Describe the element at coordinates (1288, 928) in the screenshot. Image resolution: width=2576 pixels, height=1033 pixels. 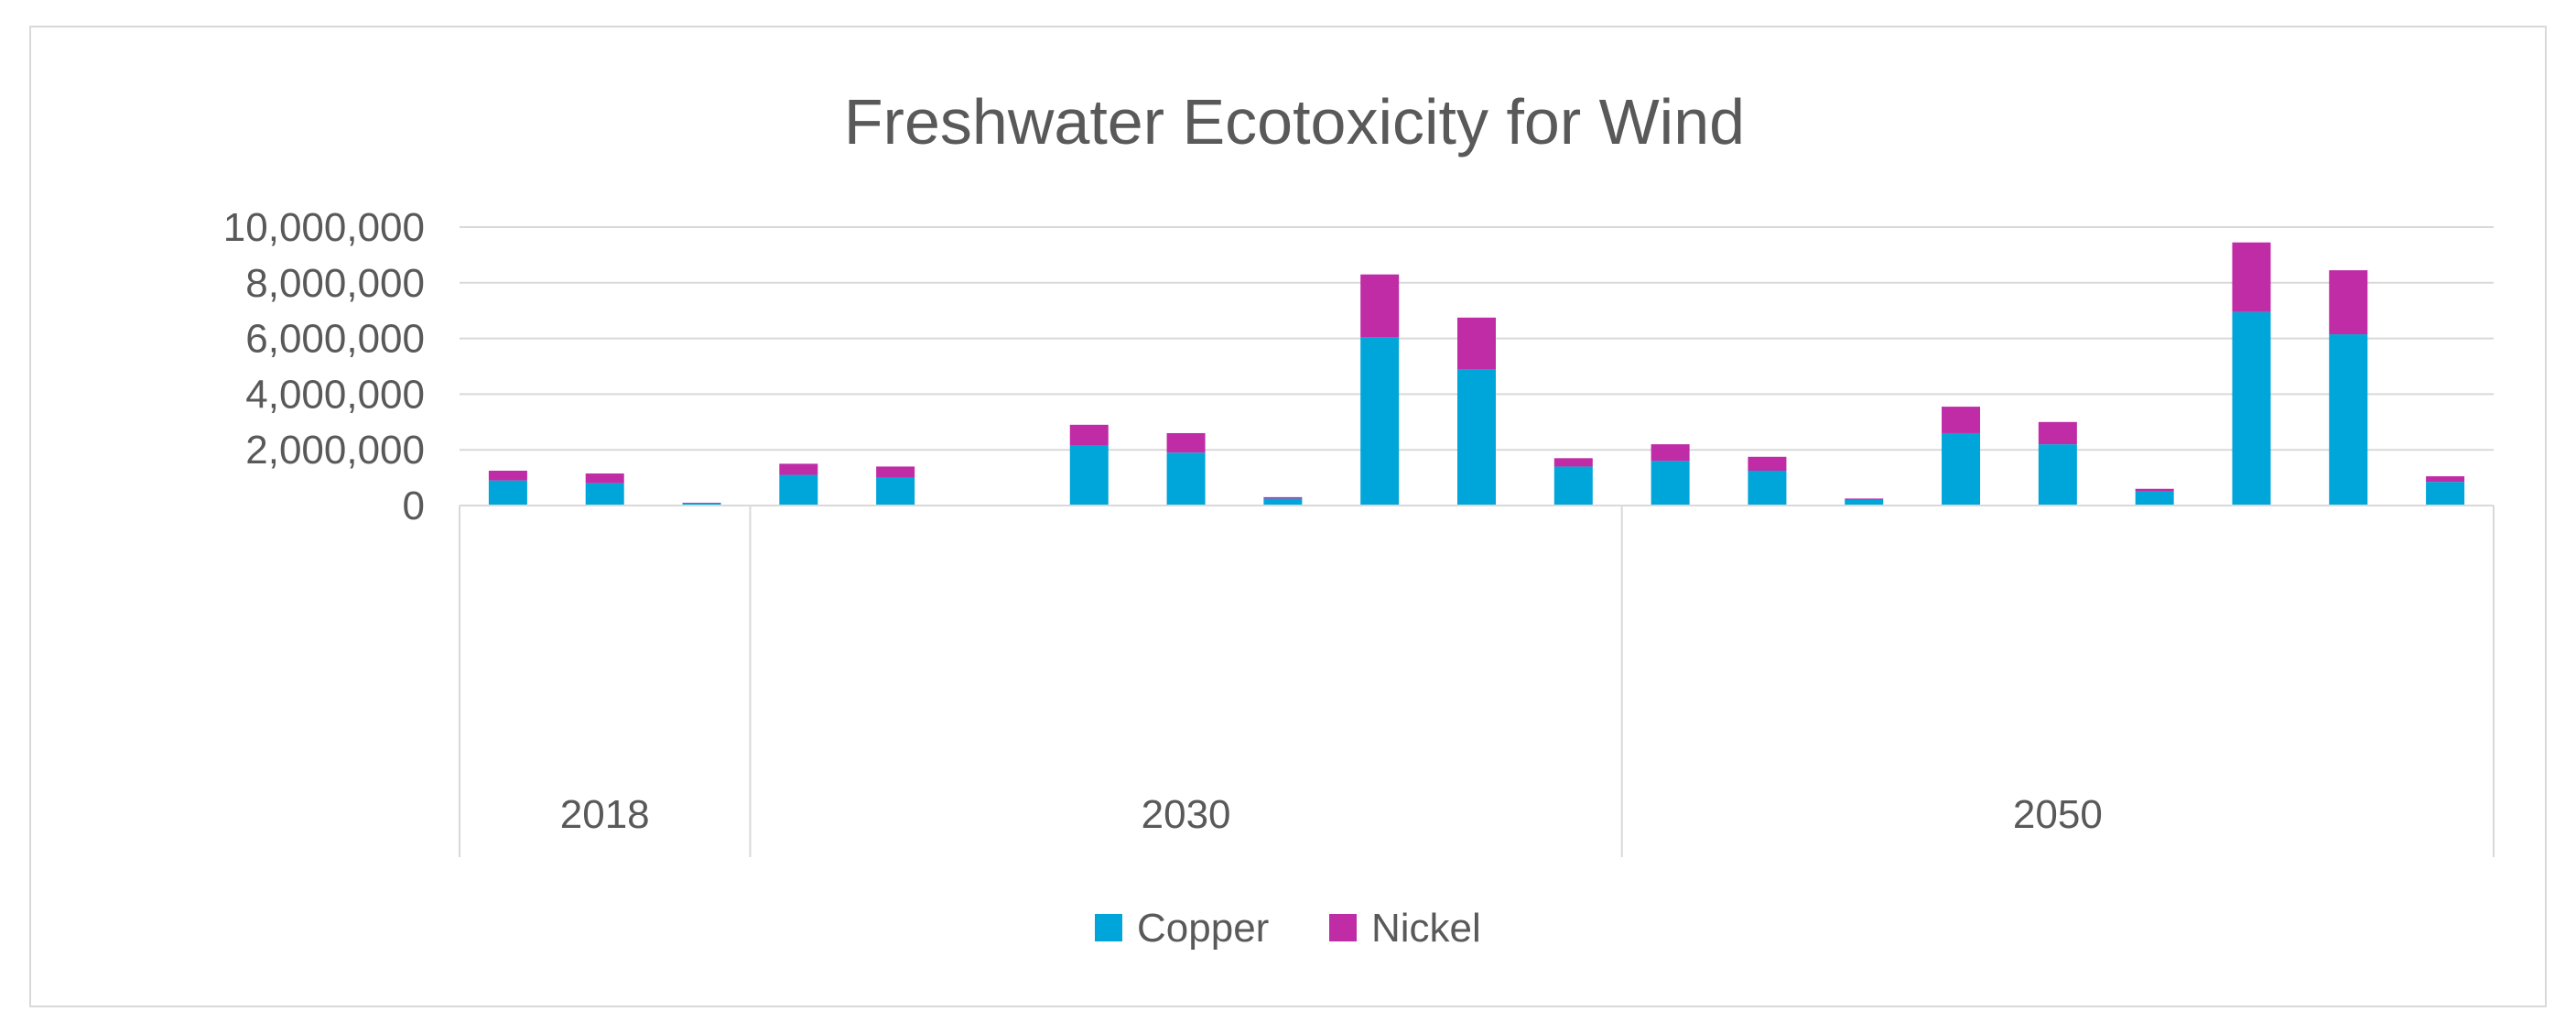
I see `legend: Copper Nickel` at that location.